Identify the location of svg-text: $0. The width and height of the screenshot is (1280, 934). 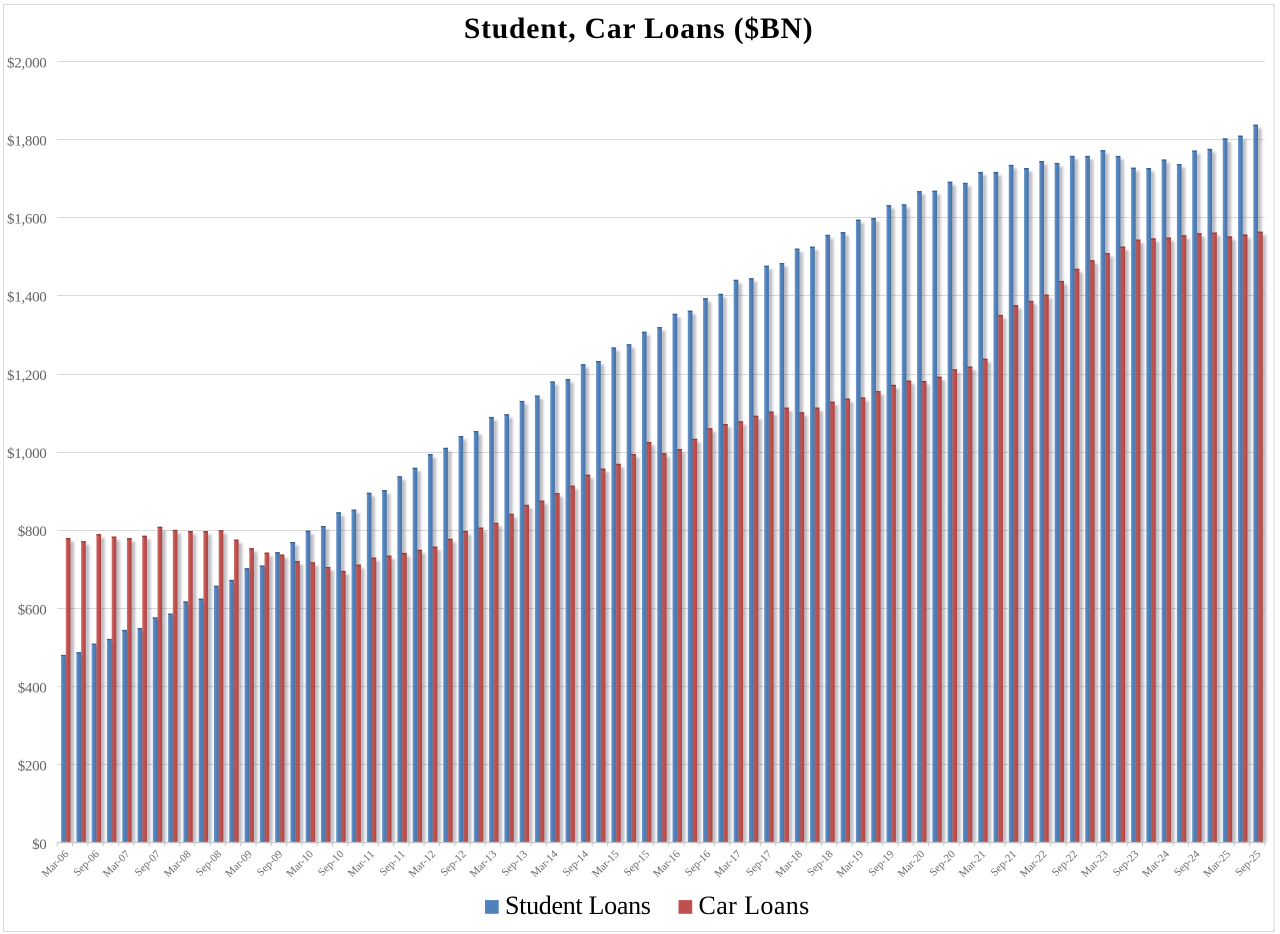
(39, 845).